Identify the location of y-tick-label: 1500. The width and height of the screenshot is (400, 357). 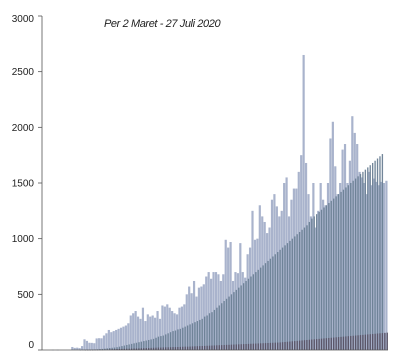
(23, 184).